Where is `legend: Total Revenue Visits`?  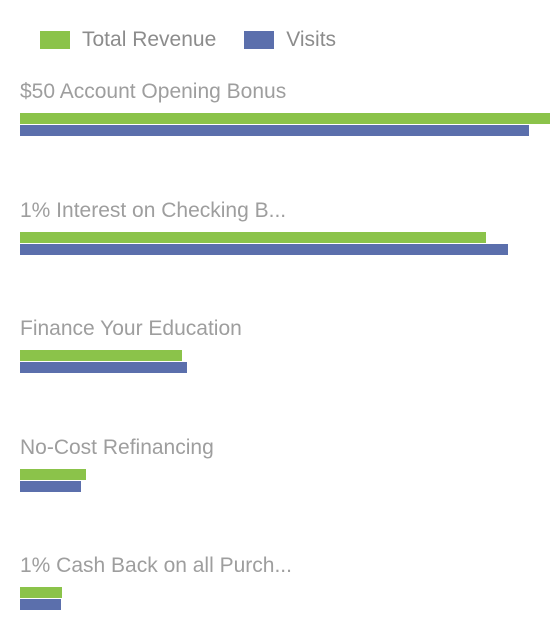
legend: Total Revenue Visits is located at coordinates (202, 40).